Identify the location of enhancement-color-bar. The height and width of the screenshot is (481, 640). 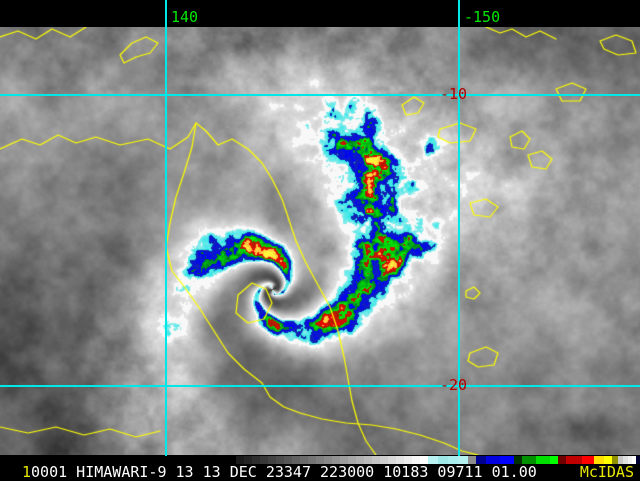
(320, 460).